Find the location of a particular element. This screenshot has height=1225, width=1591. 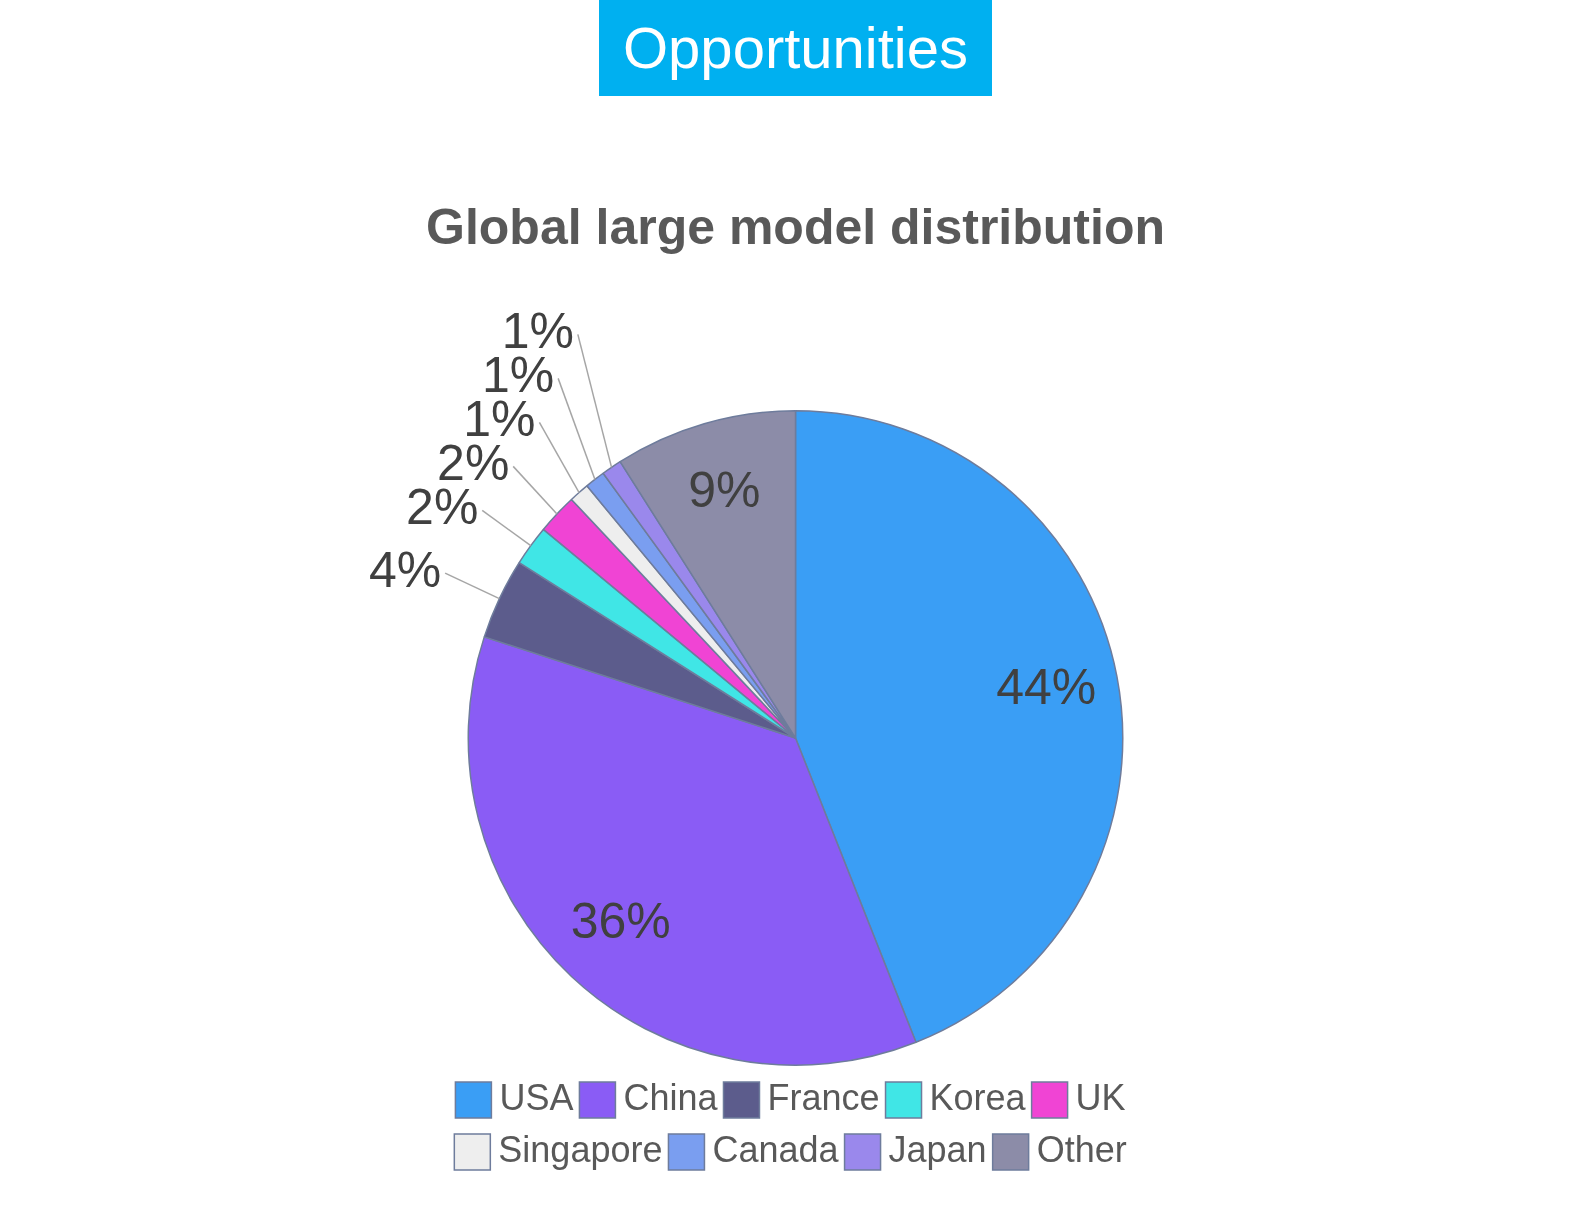

chart-title: Global large model distribution is located at coordinates (795, 226).